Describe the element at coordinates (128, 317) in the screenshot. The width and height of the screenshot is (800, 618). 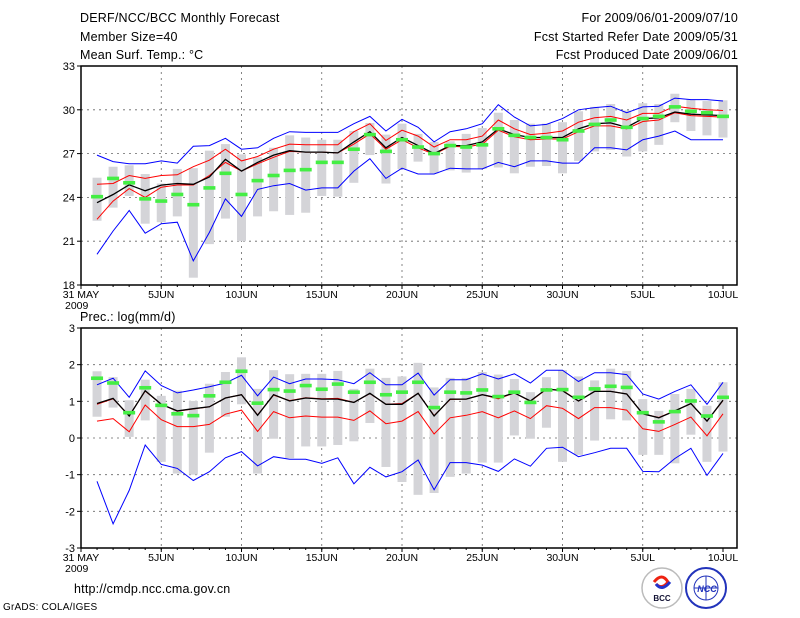
I see `prec-panel-title: Prec.: log(mm/d)` at that location.